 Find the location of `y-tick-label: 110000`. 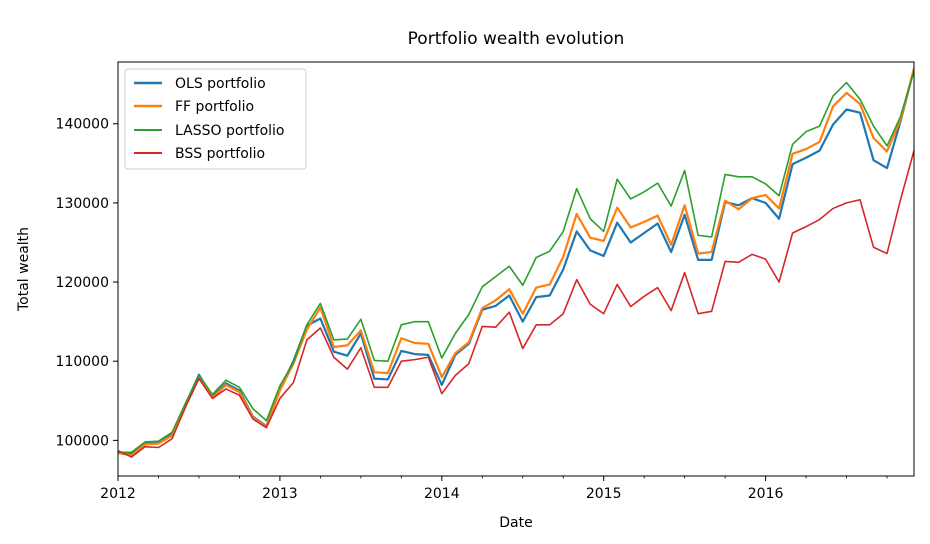

y-tick-label: 110000 is located at coordinates (82, 362).